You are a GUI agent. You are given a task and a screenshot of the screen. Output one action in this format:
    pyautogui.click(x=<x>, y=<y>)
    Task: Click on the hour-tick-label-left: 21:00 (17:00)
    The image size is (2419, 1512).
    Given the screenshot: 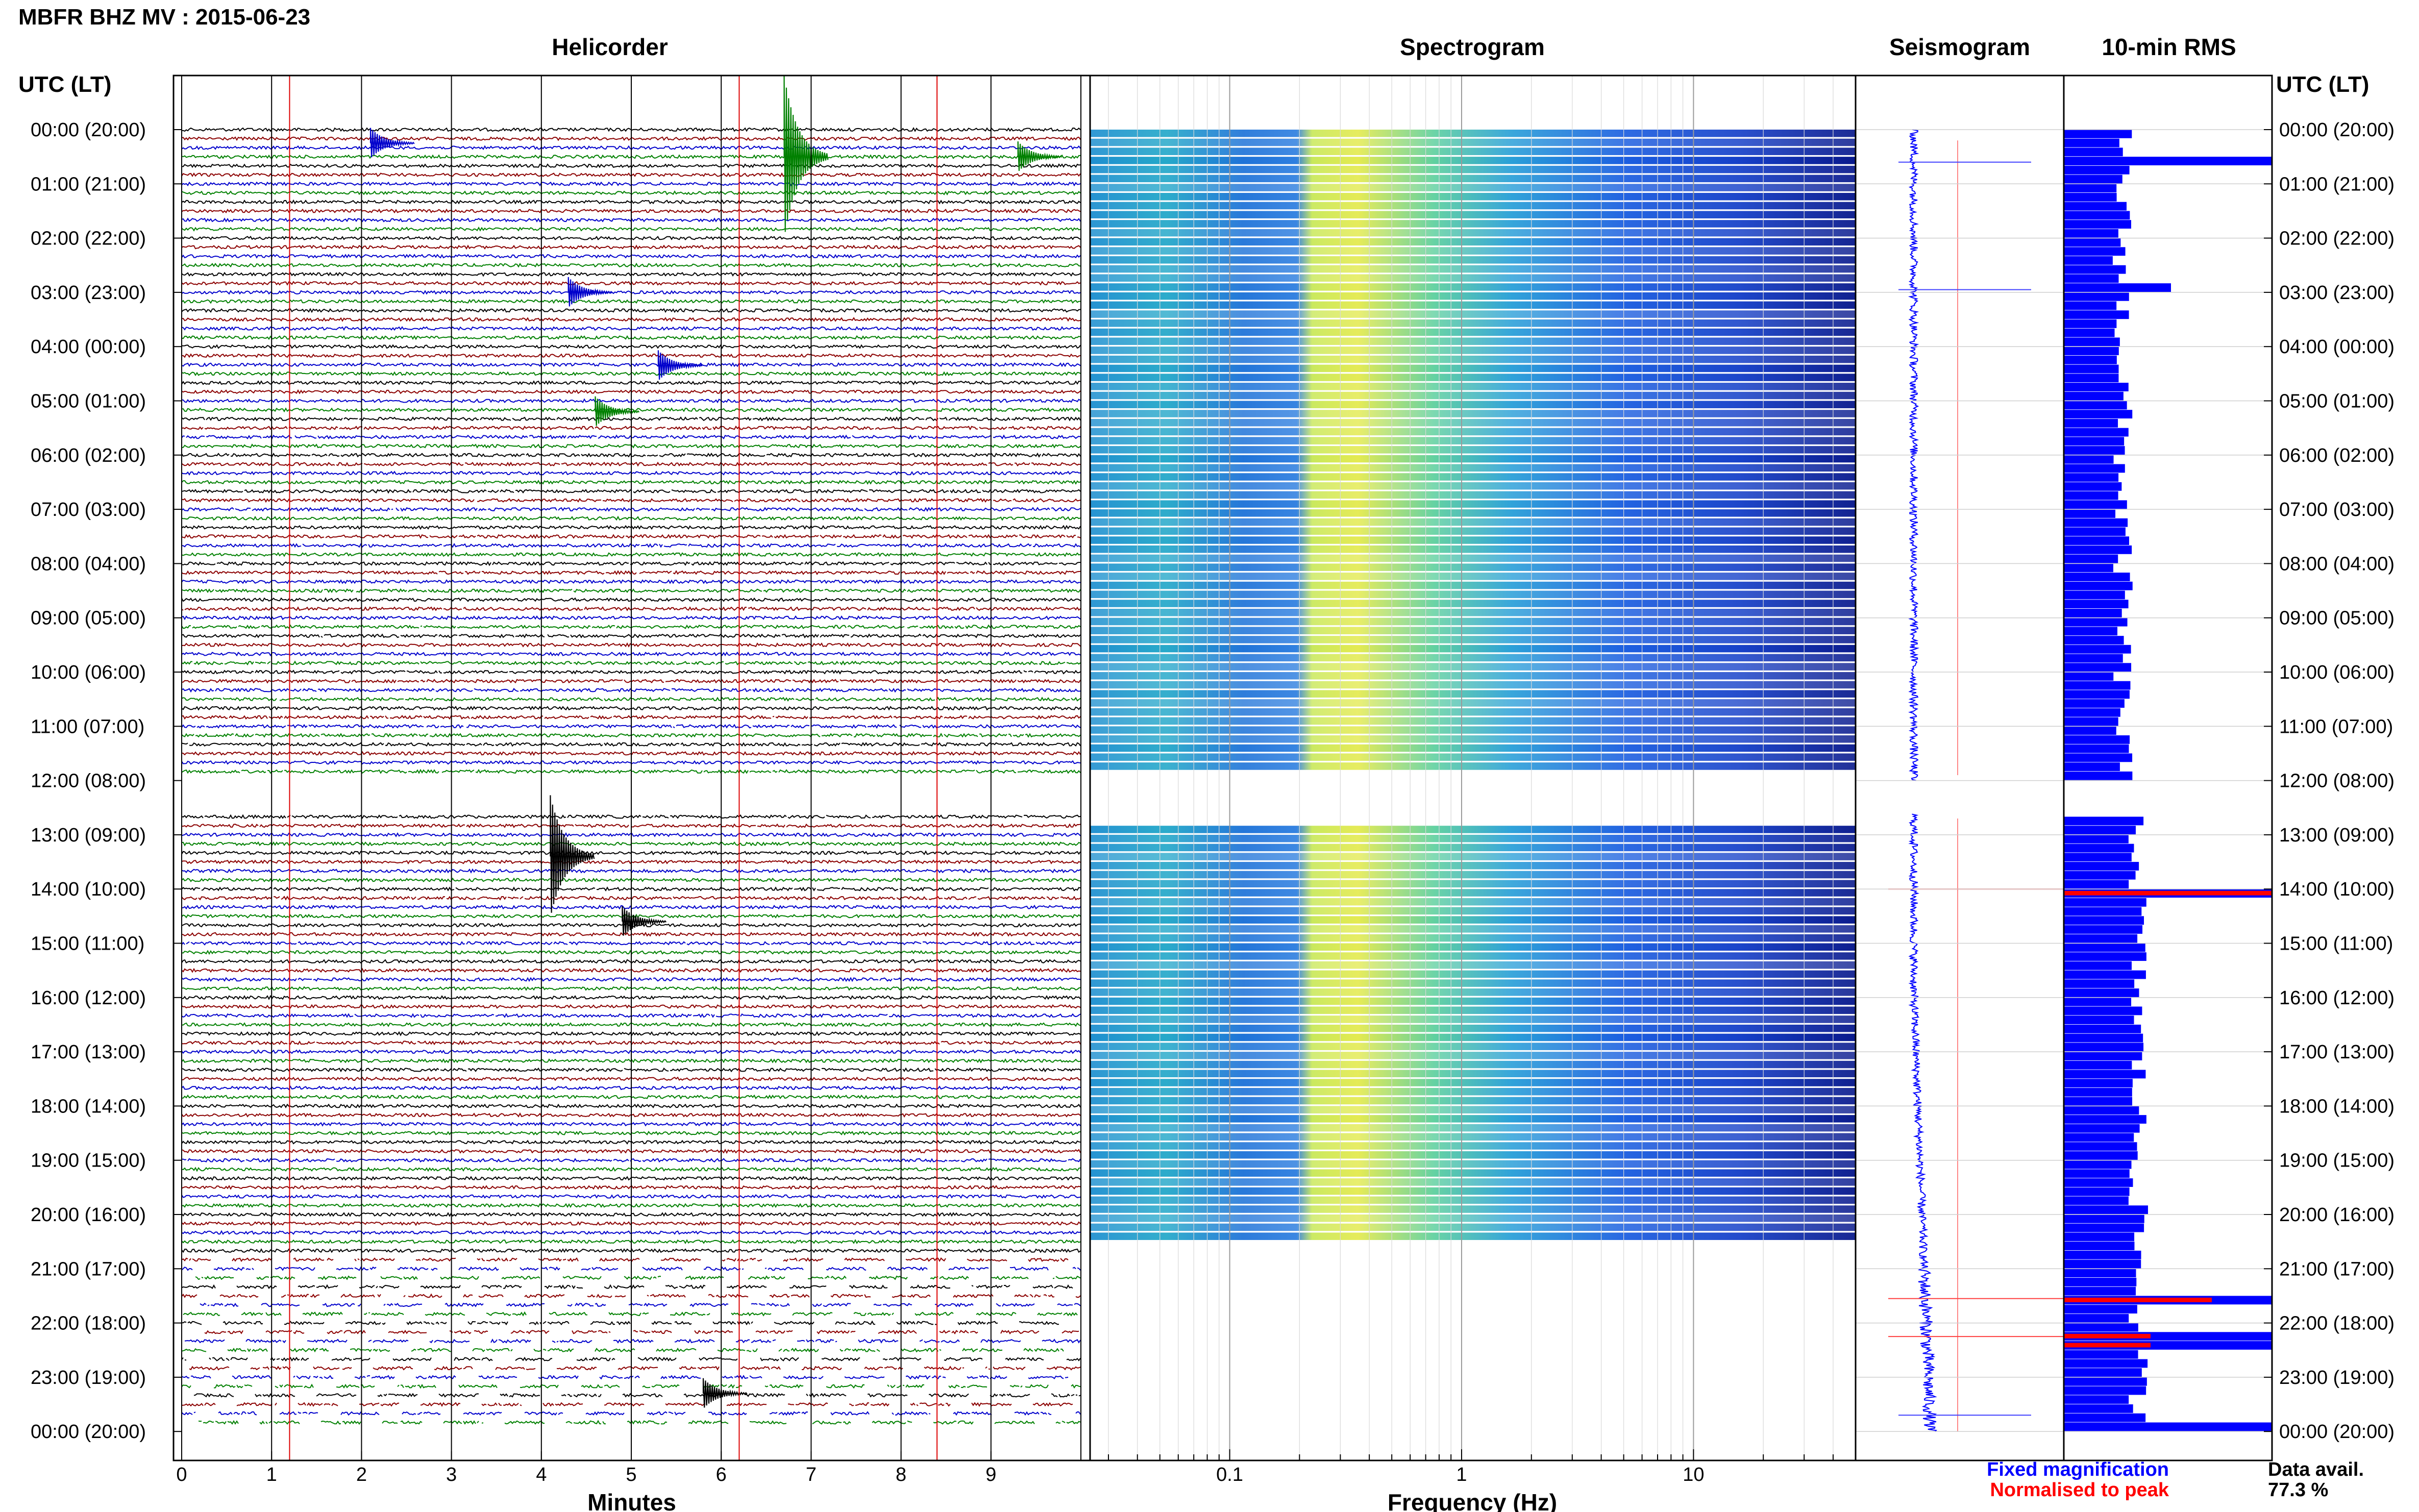 What is the action you would take?
    pyautogui.click(x=88, y=1269)
    